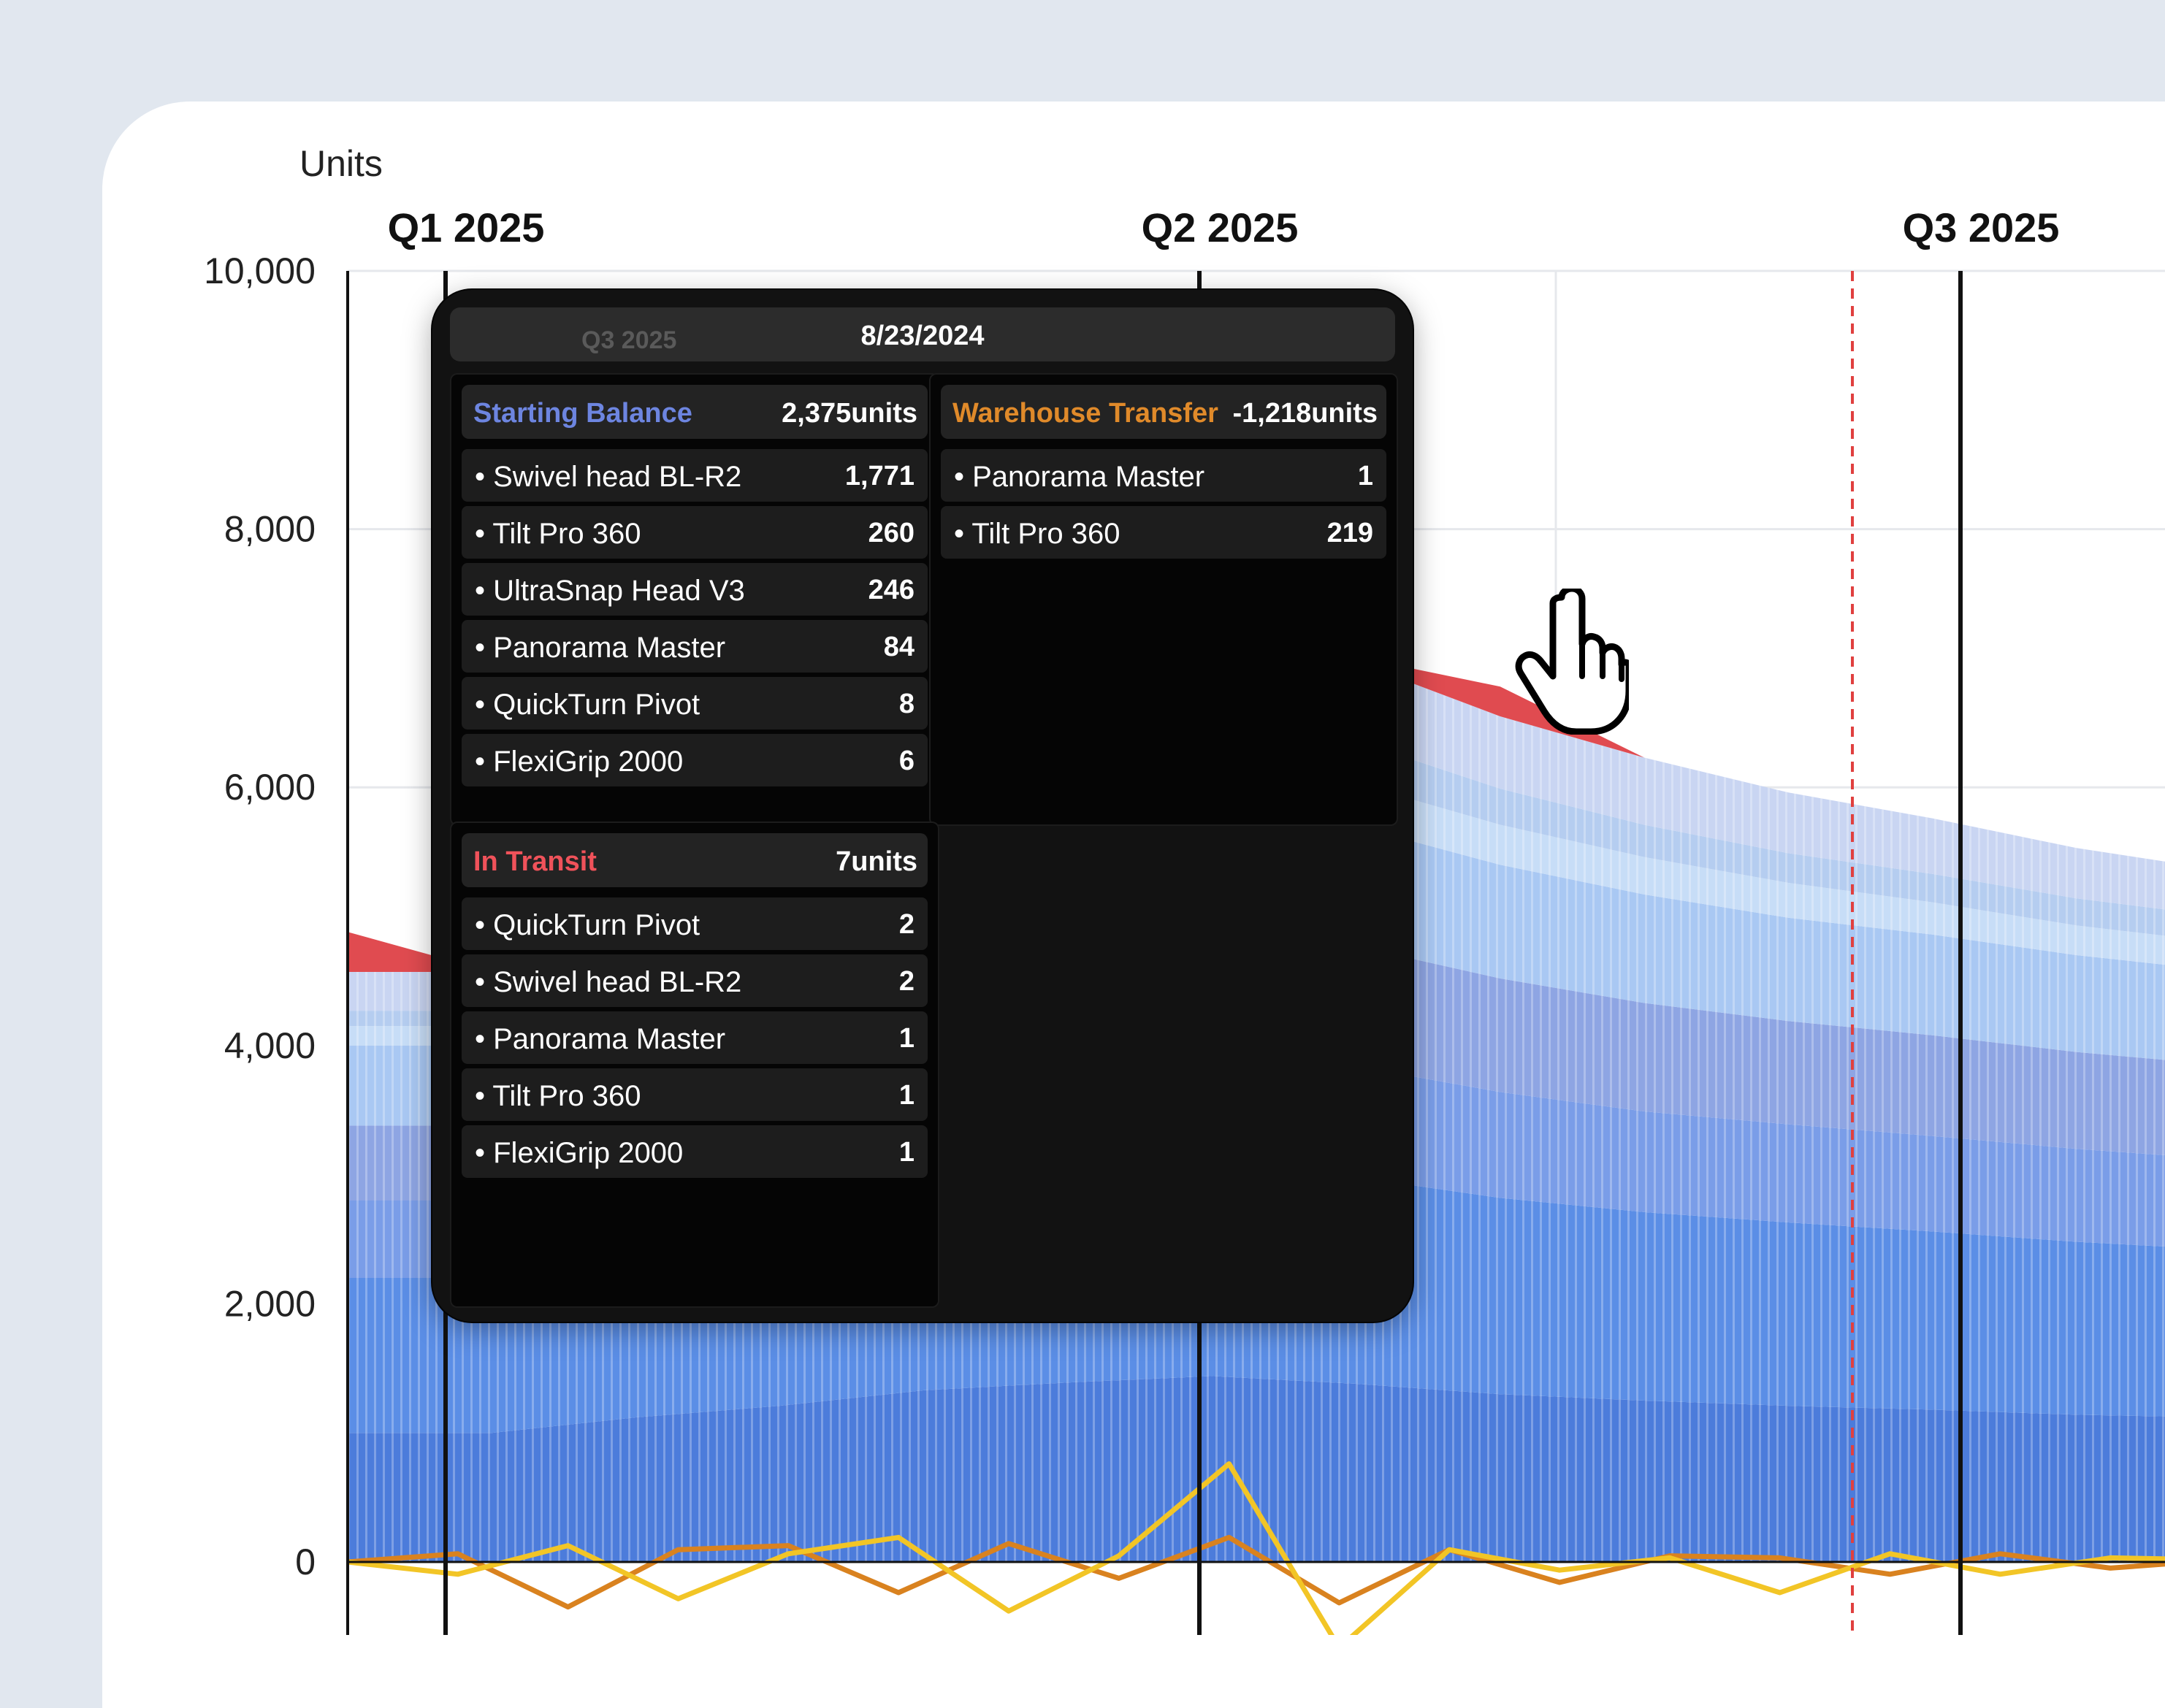  I want to click on tooltip-header: Q3 2025 8/23/2024, so click(922, 334).